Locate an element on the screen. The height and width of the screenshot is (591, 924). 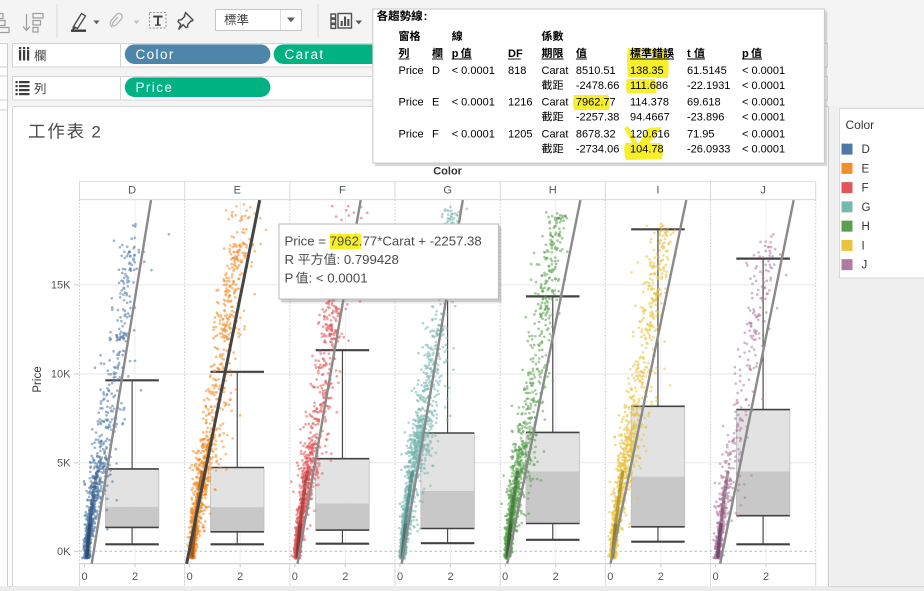
svg-text: 0K is located at coordinates (64, 552).